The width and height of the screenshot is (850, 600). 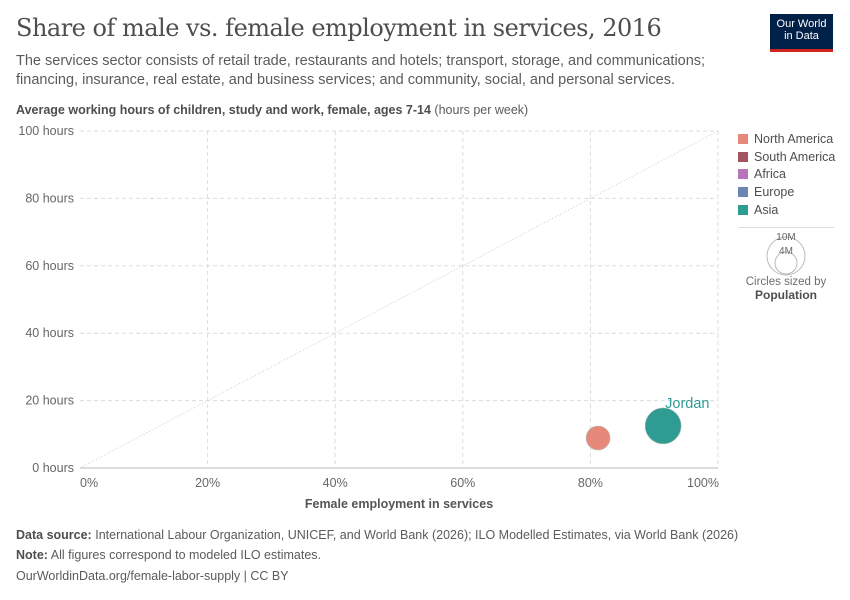 I want to click on legend-item-europe: Europe, so click(x=786, y=192).